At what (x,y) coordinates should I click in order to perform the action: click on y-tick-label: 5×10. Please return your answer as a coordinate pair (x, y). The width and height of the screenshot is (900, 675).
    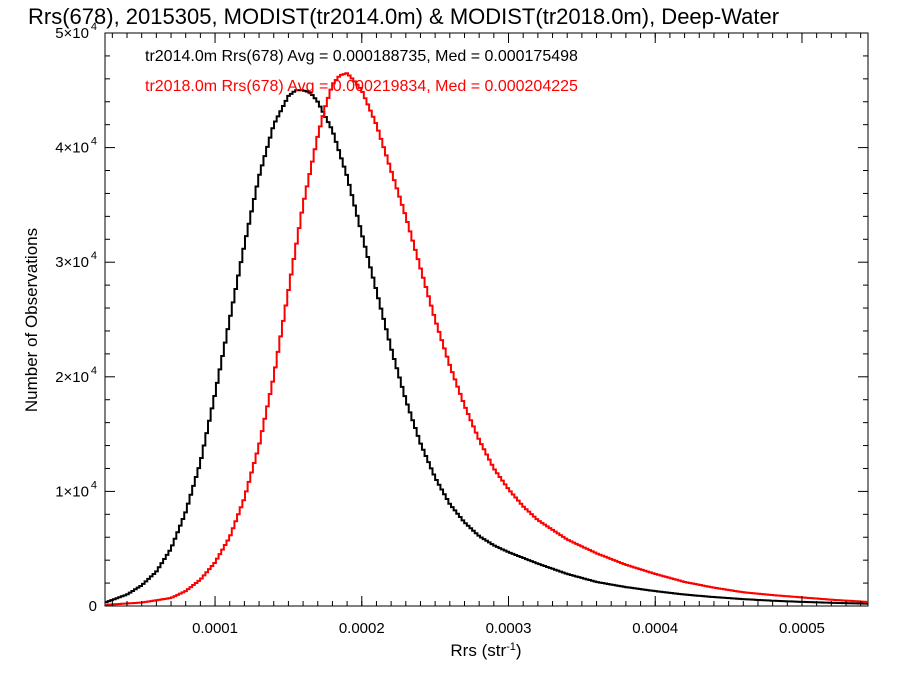
    Looking at the image, I should click on (72, 33).